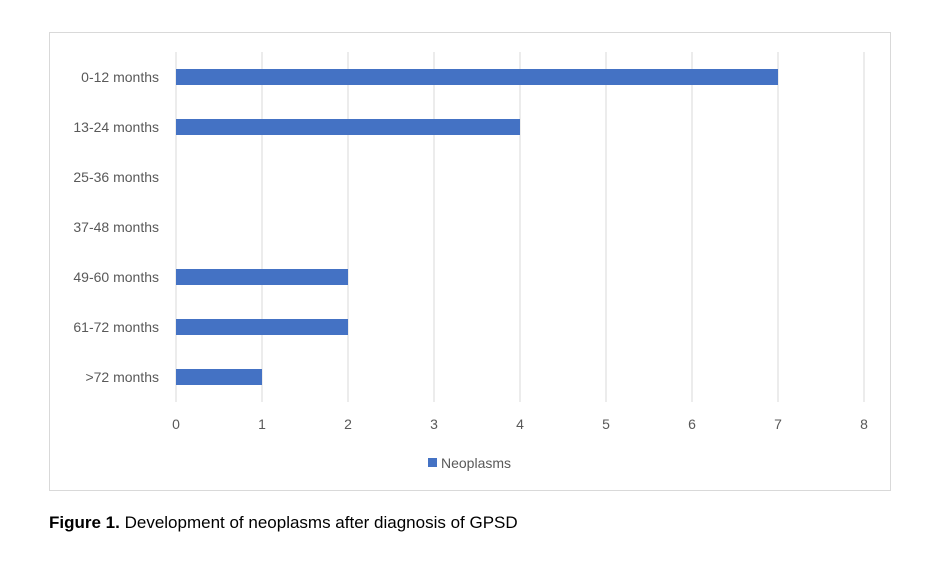 Image resolution: width=931 pixels, height=570 pixels. What do you see at coordinates (692, 424) in the screenshot?
I see `x-tick-label: 6` at bounding box center [692, 424].